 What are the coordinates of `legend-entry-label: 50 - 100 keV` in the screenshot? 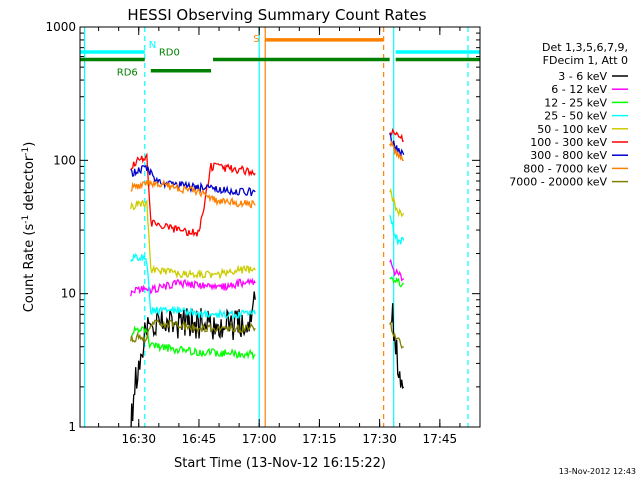 It's located at (572, 129).